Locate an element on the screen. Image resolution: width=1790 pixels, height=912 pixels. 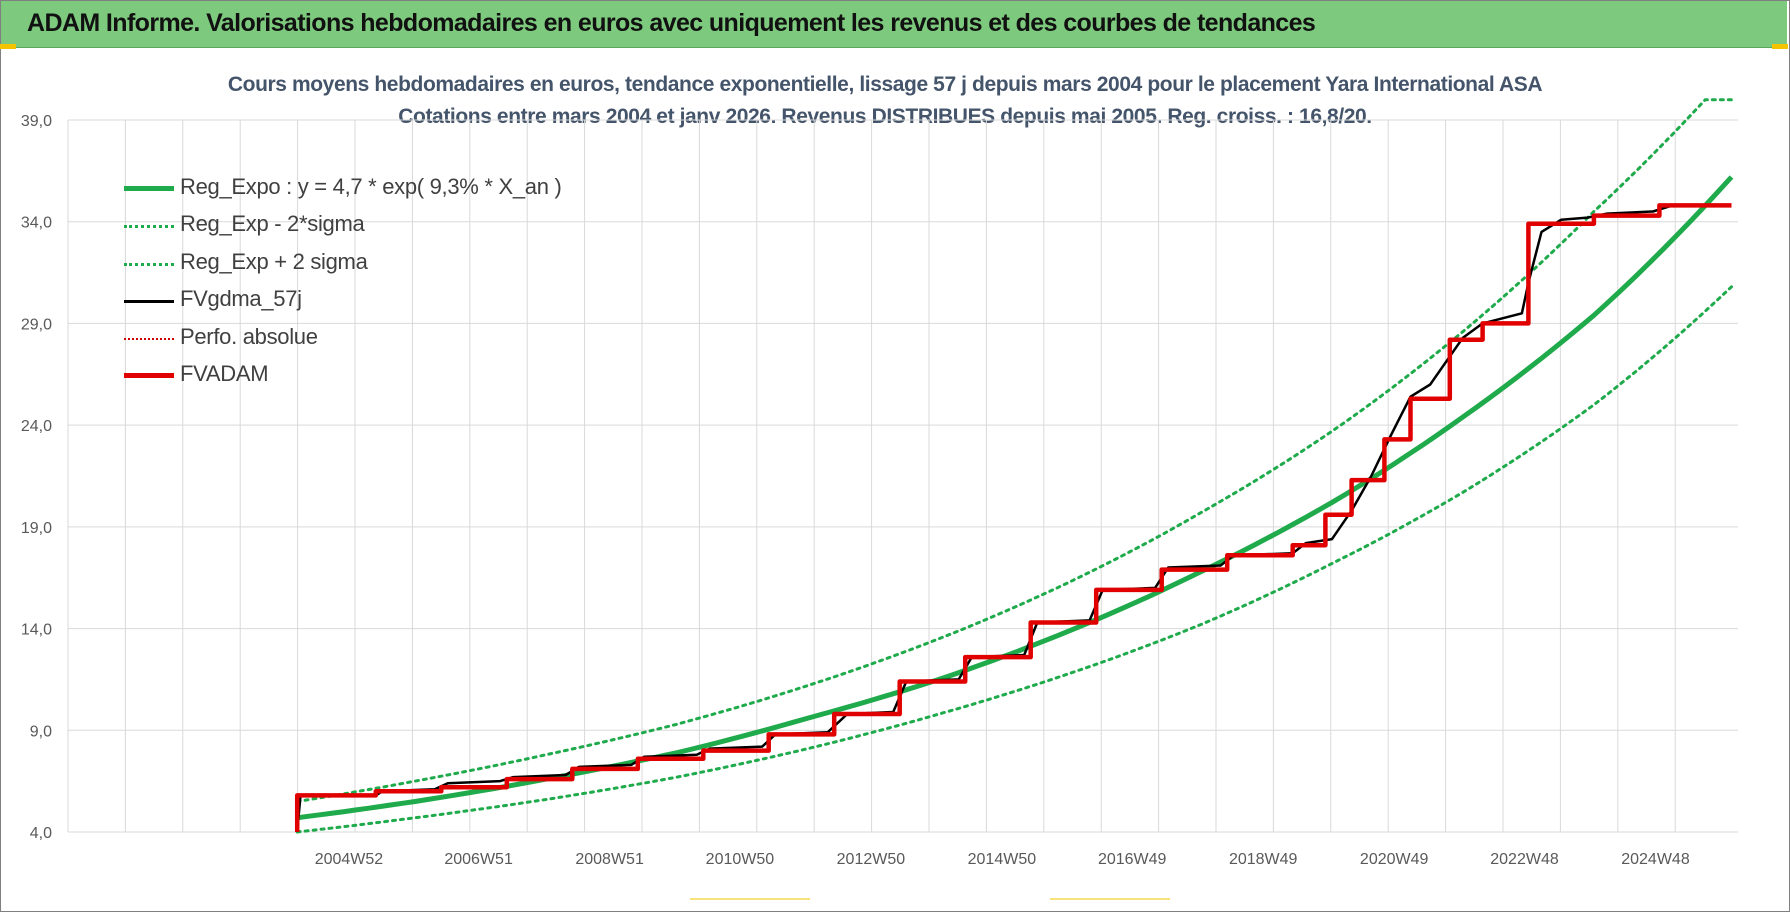
y-tick-label: 19,0 is located at coordinates (36, 528).